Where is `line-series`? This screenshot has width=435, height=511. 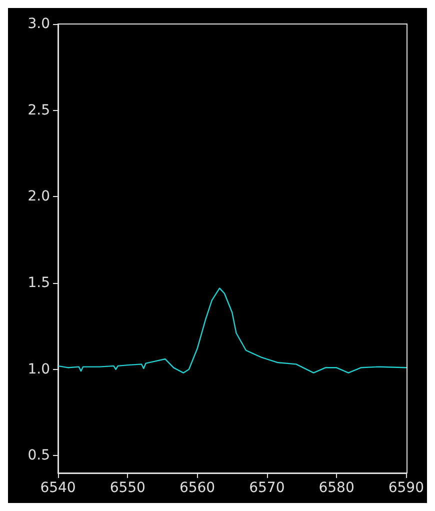 line-series is located at coordinates (232, 331).